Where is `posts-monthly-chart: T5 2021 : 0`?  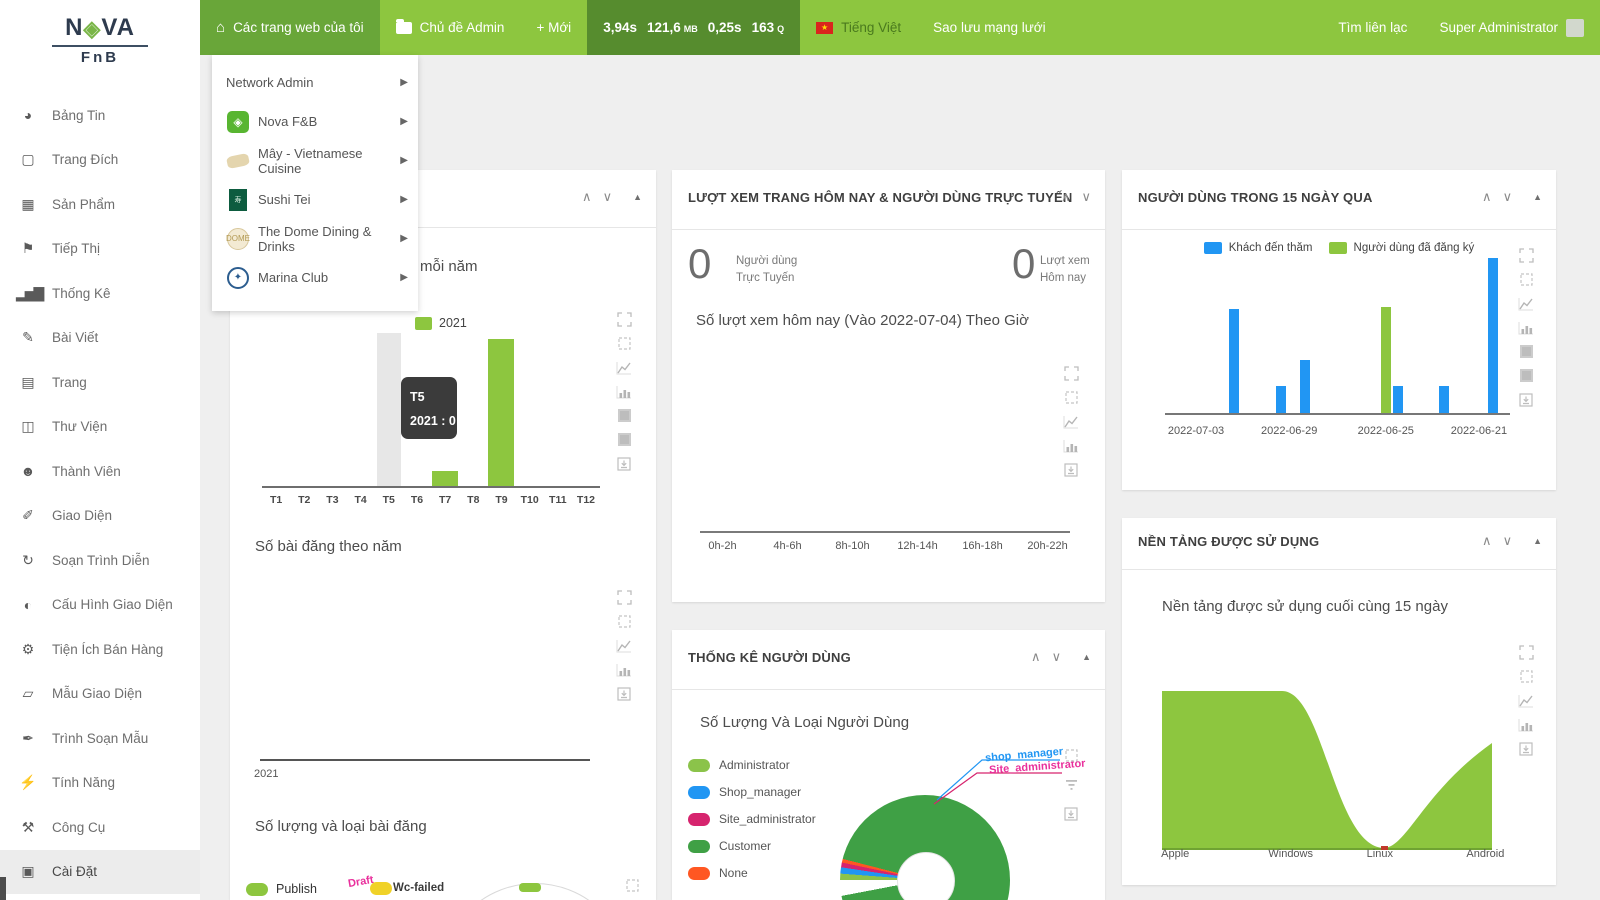
posts-monthly-chart: T5 2021 : 0 is located at coordinates (431, 410).